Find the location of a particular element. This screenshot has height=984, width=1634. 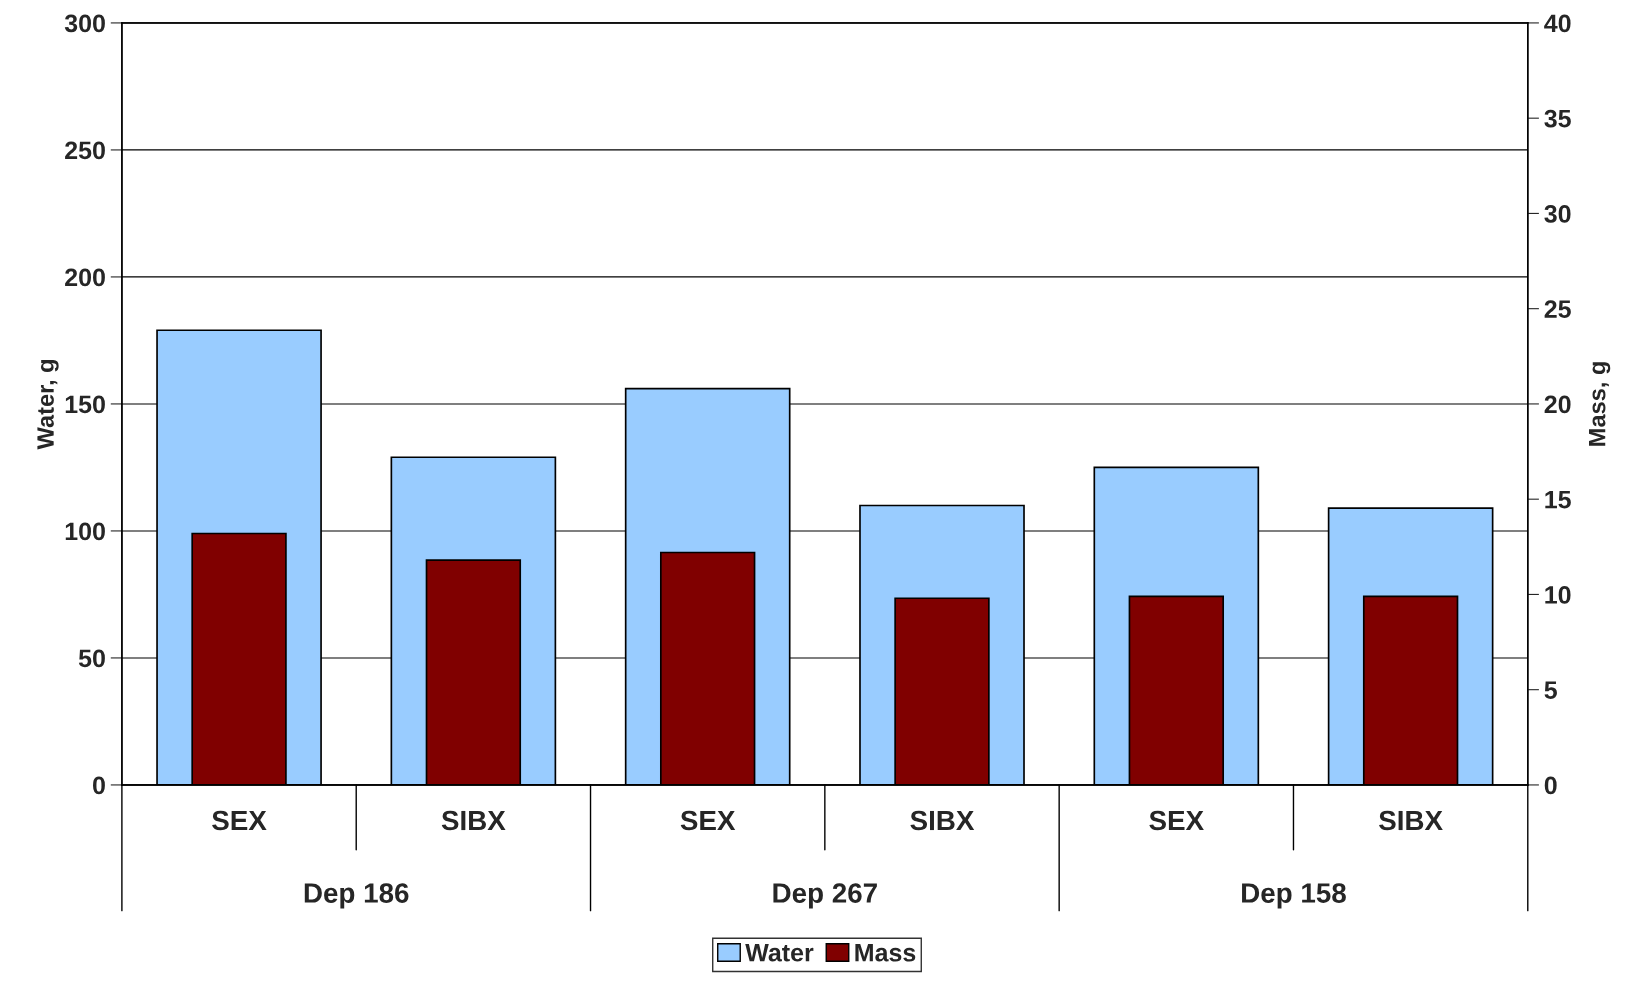

y2-tick-label: 30 is located at coordinates (1557, 214).